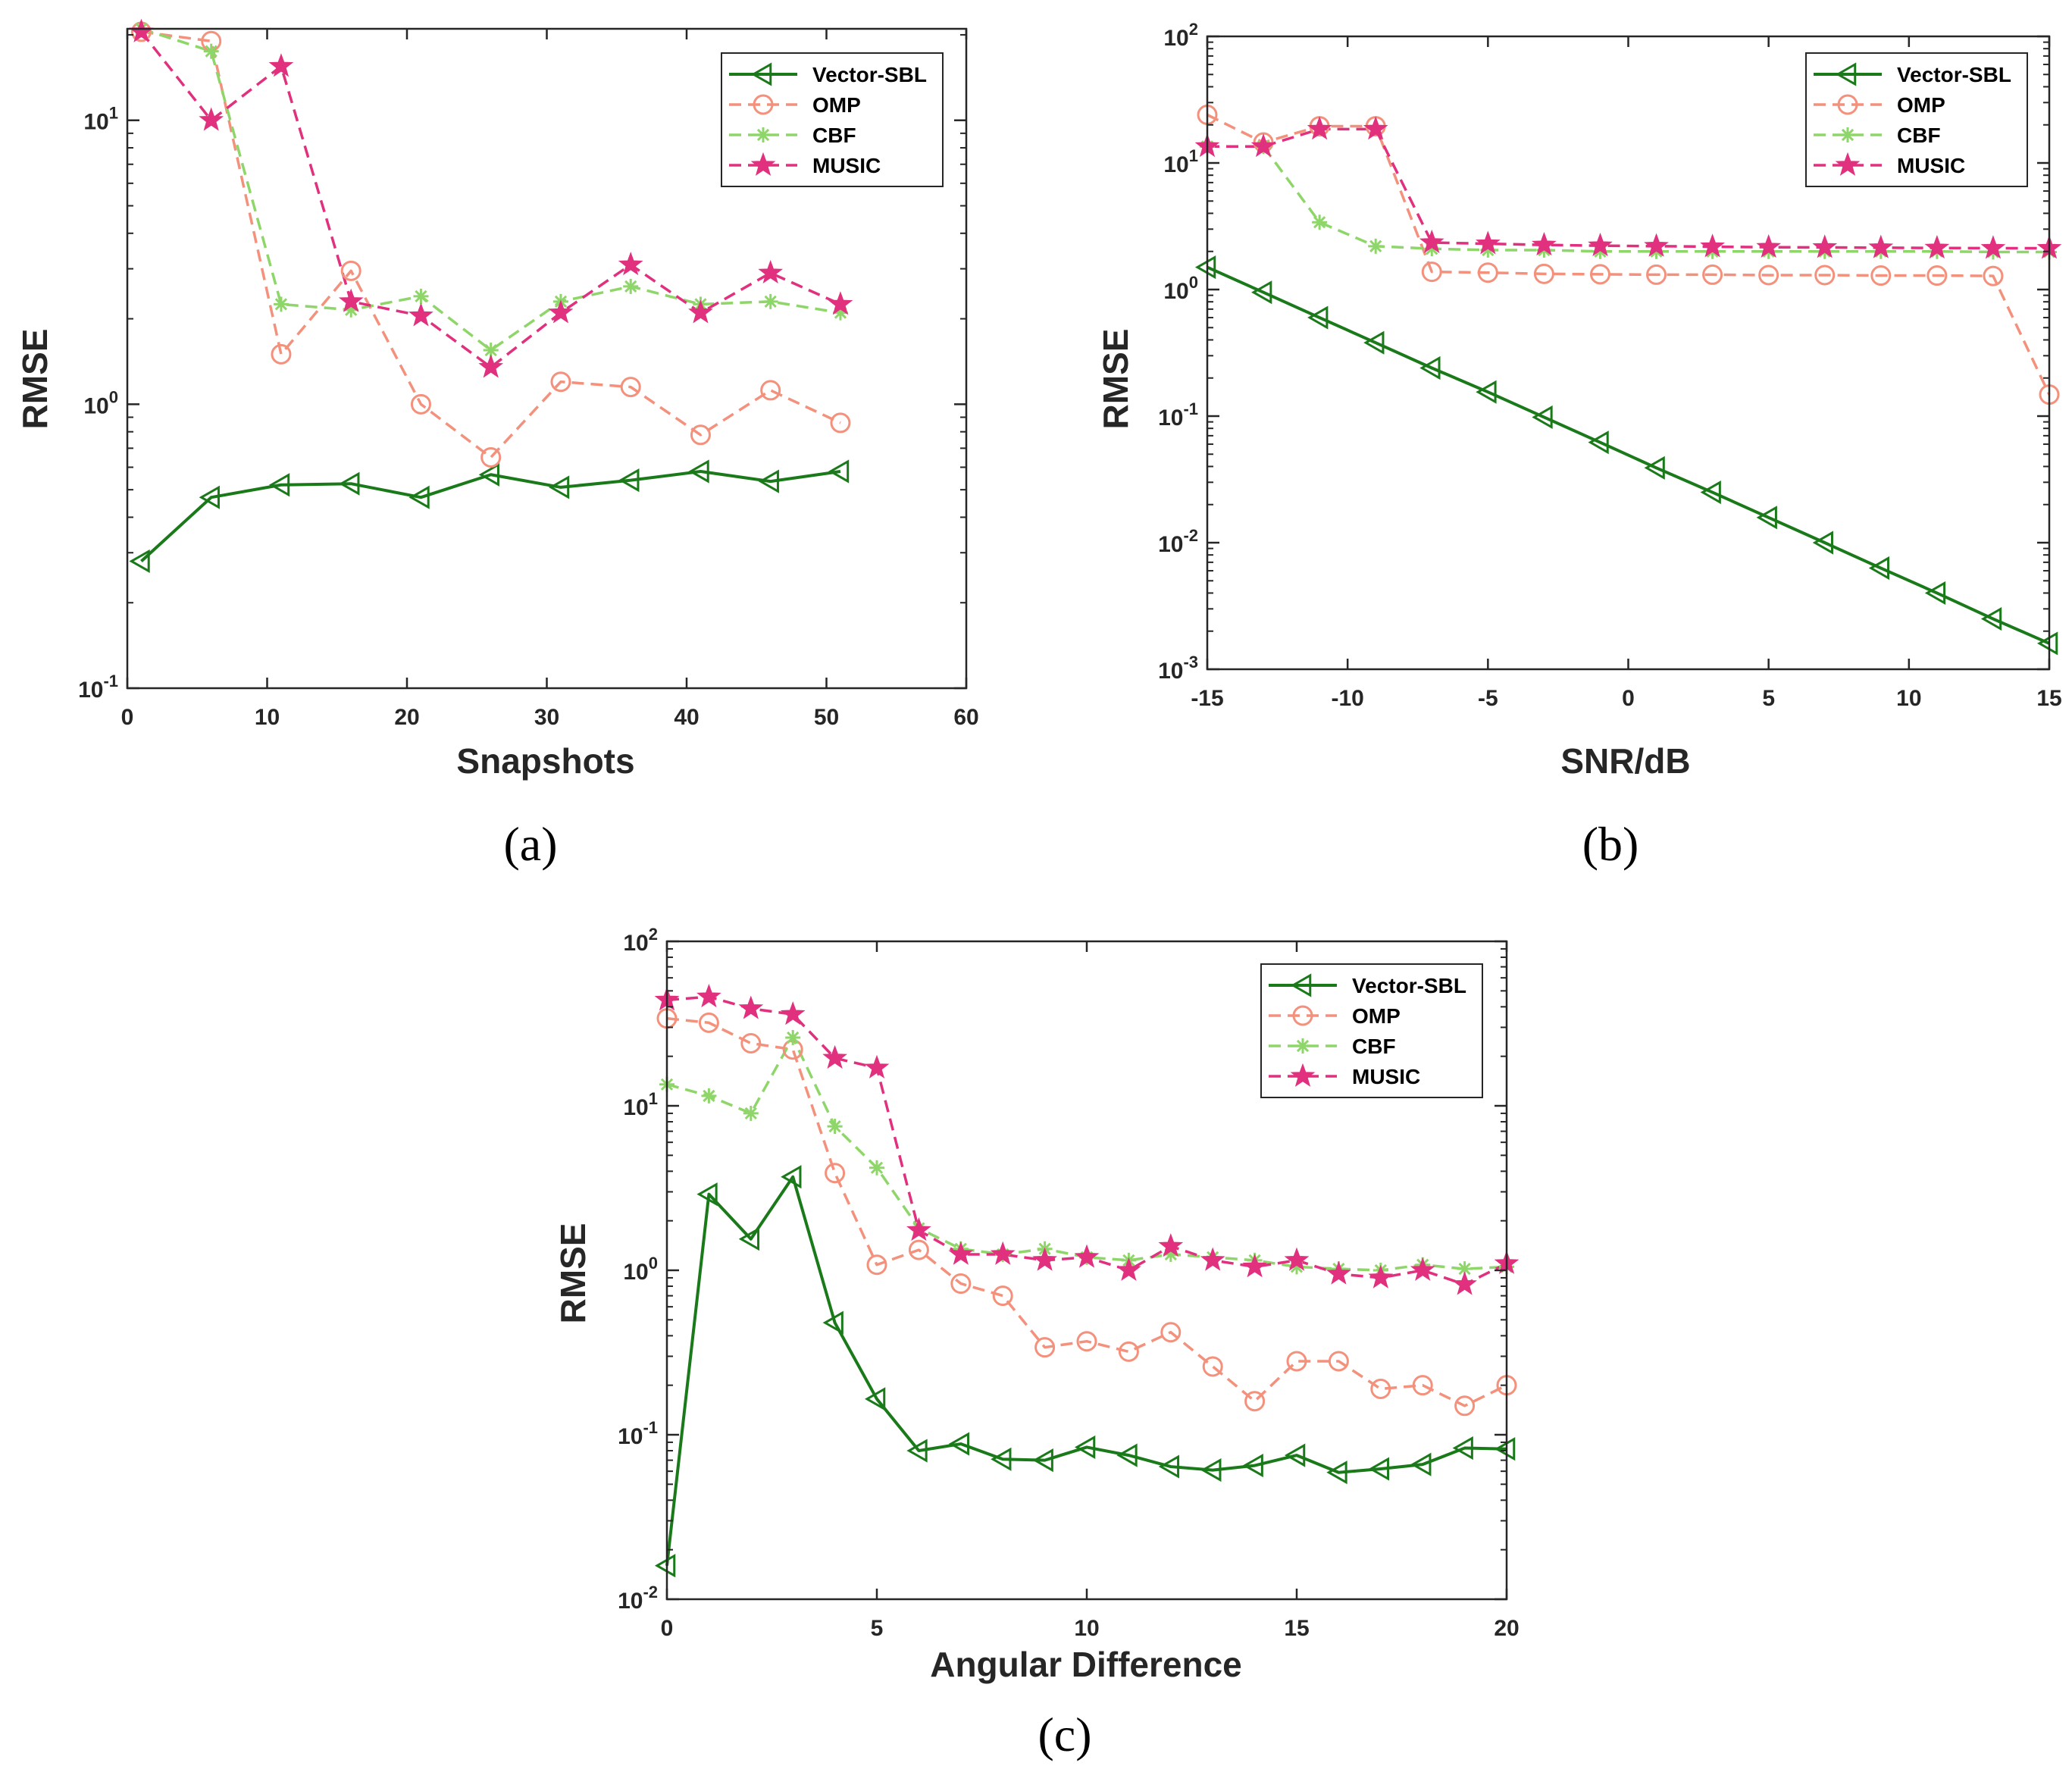  I want to click on x-tick-label: 20, so click(406, 717).